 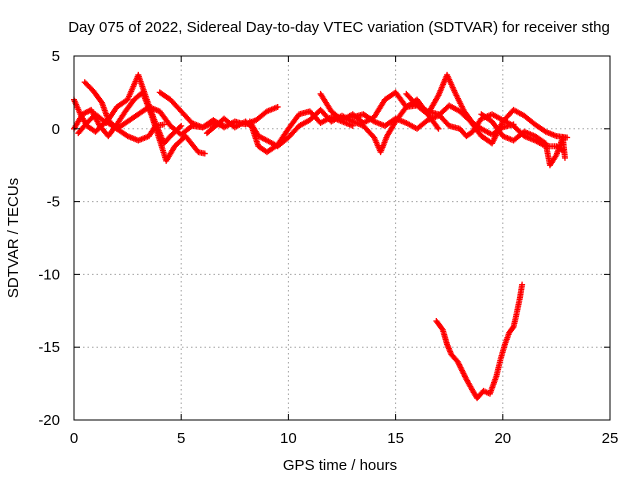 What do you see at coordinates (49, 420) in the screenshot?
I see `y-tick-label: -20` at bounding box center [49, 420].